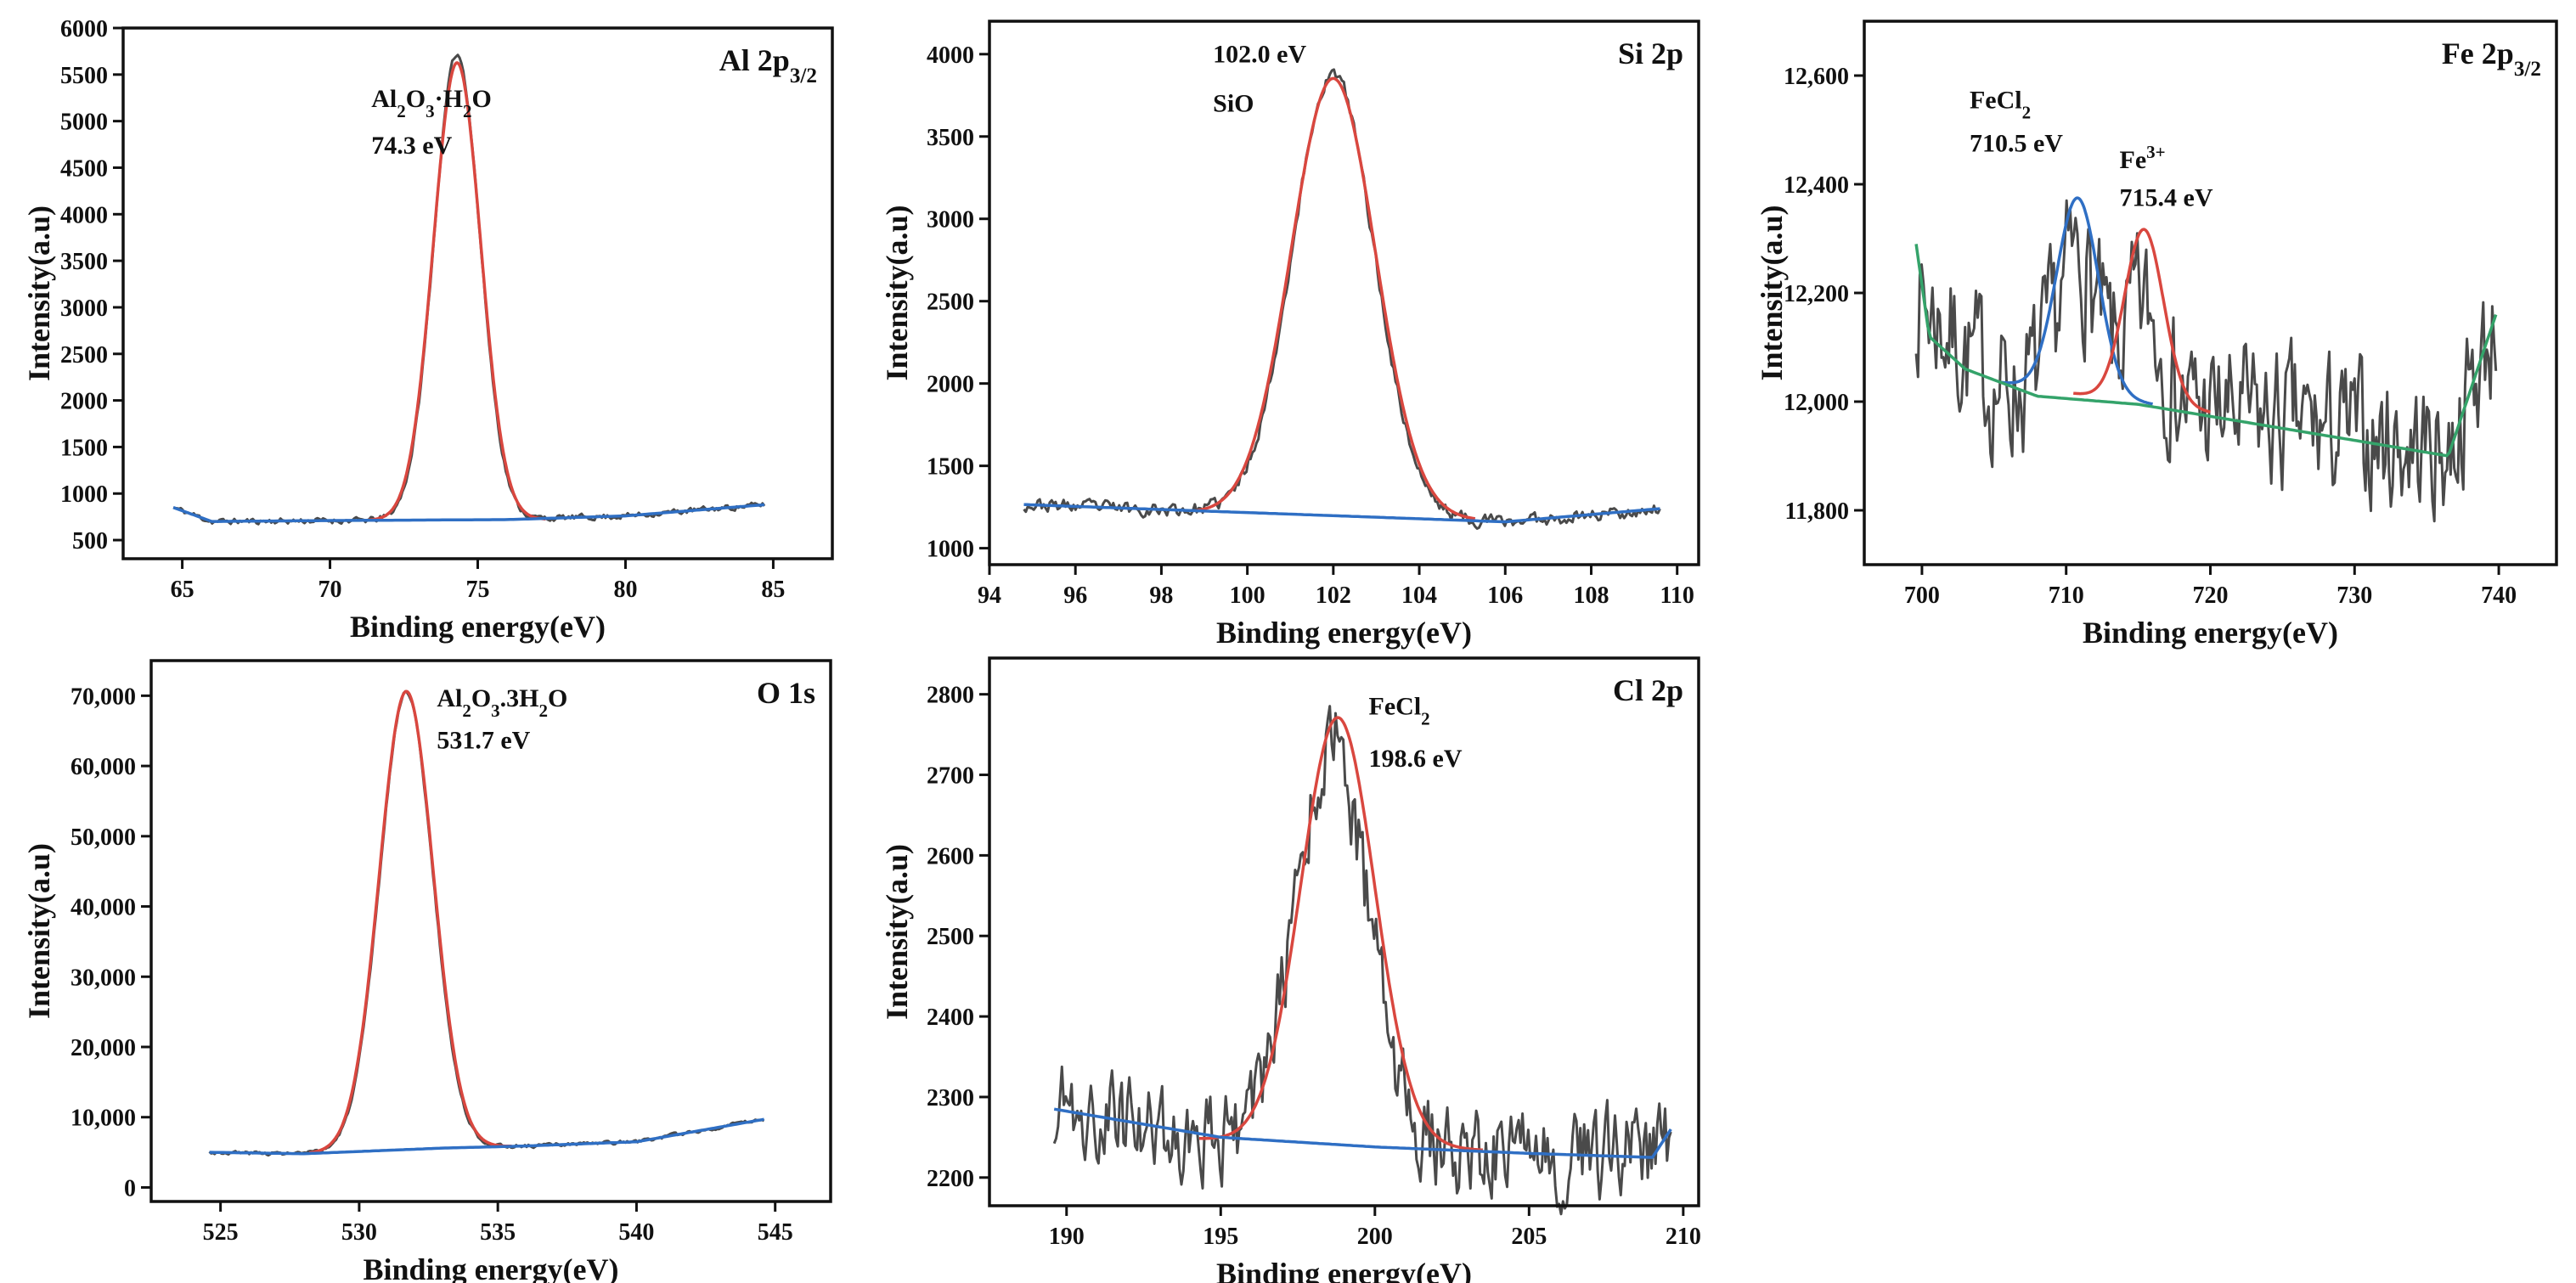 This screenshot has width=2576, height=1283. What do you see at coordinates (84, 168) in the screenshot?
I see `y-tick-label: 4500` at bounding box center [84, 168].